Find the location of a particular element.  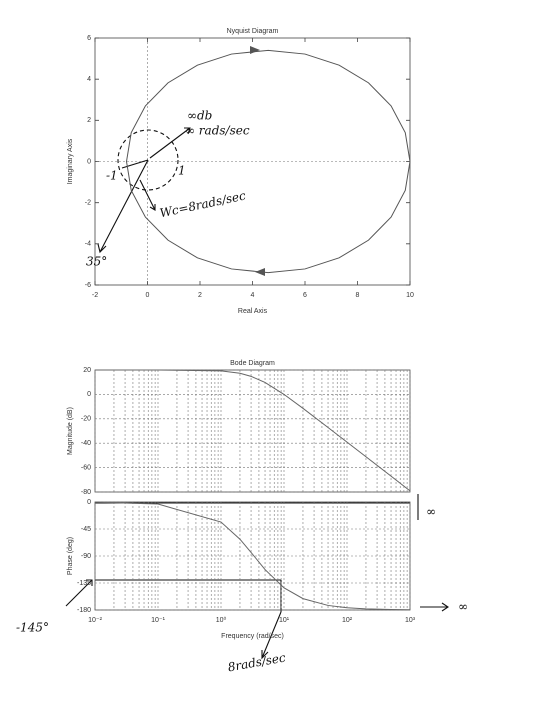

handwritten-note: 35° is located at coordinates (96, 262).